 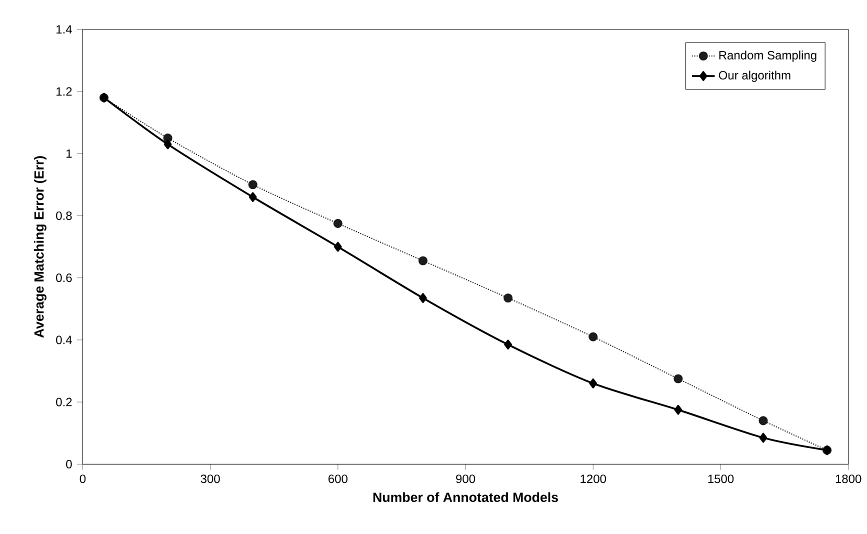 What do you see at coordinates (64, 92) in the screenshot?
I see `y-tick-label: 1.2` at bounding box center [64, 92].